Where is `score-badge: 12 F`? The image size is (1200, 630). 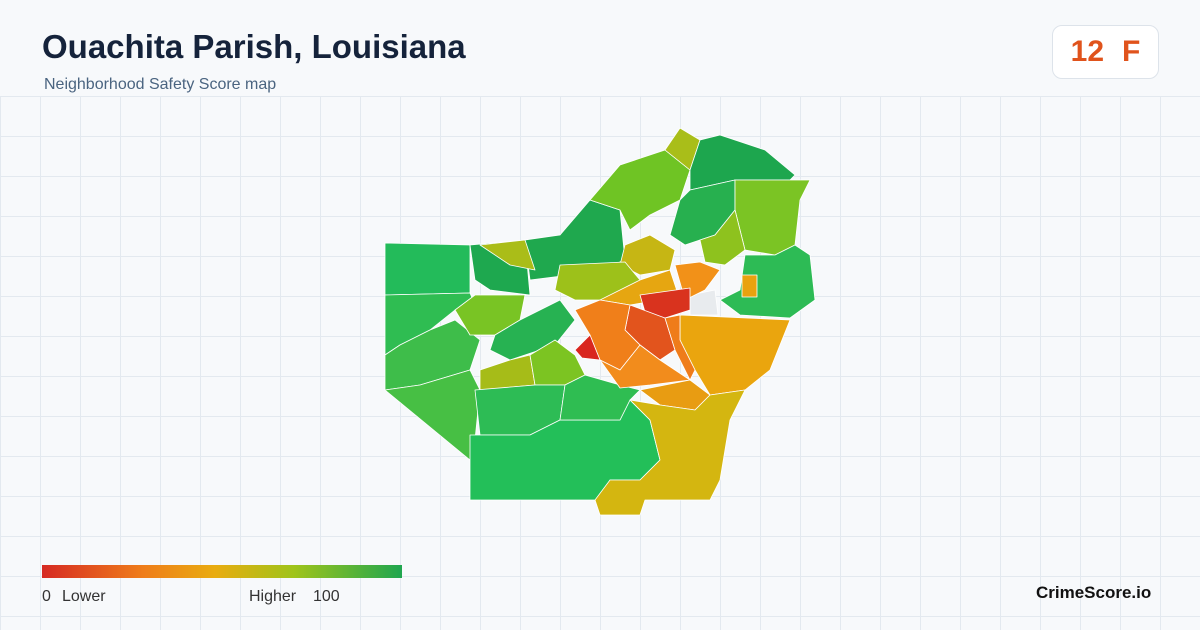 score-badge: 12 F is located at coordinates (1105, 52).